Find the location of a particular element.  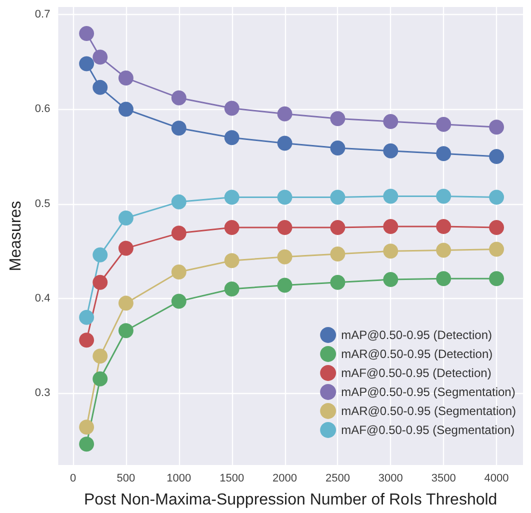

x-tick-label: 3500 is located at coordinates (443, 478).